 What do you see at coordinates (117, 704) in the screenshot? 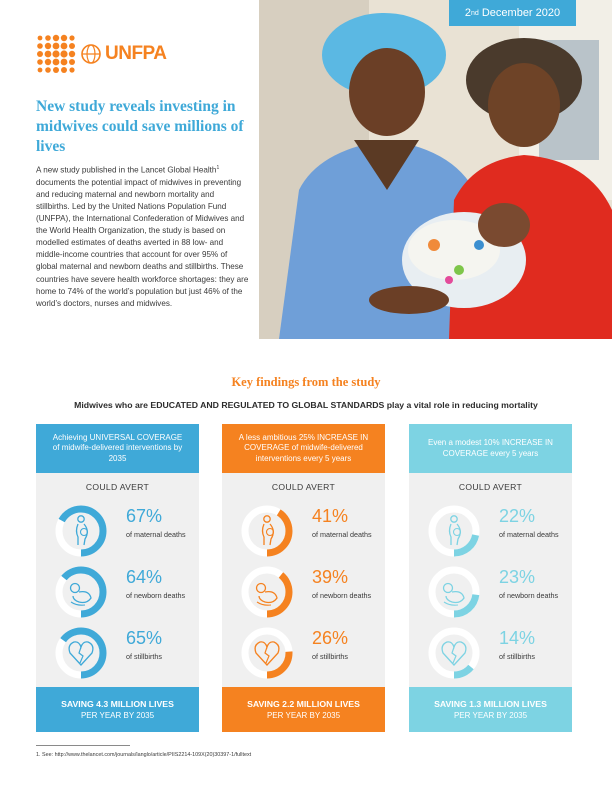
I see `saving-lives: SAVING 4.3 MILLION LIVES` at bounding box center [117, 704].